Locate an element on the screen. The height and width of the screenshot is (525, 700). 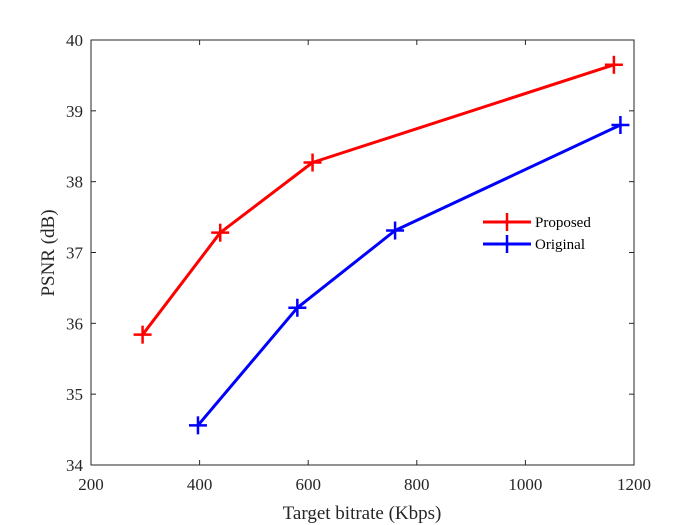
y-tick-label: 36 is located at coordinates (74, 323).